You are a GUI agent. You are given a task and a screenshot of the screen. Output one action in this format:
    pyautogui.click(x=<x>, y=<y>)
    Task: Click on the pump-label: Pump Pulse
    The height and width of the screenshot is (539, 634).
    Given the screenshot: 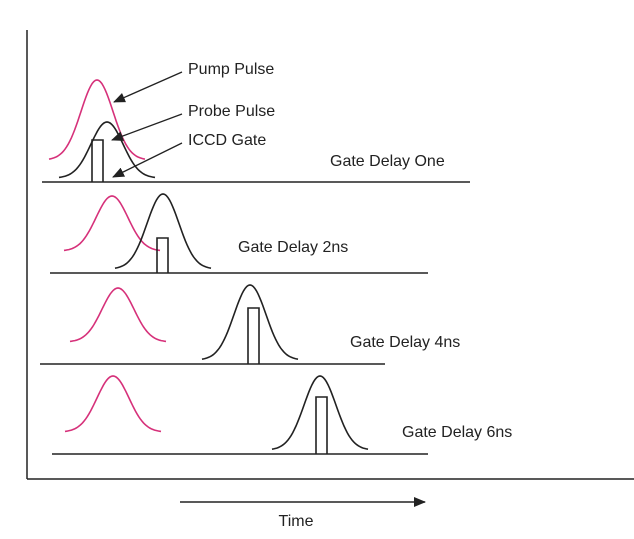 What is the action you would take?
    pyautogui.click(x=231, y=69)
    